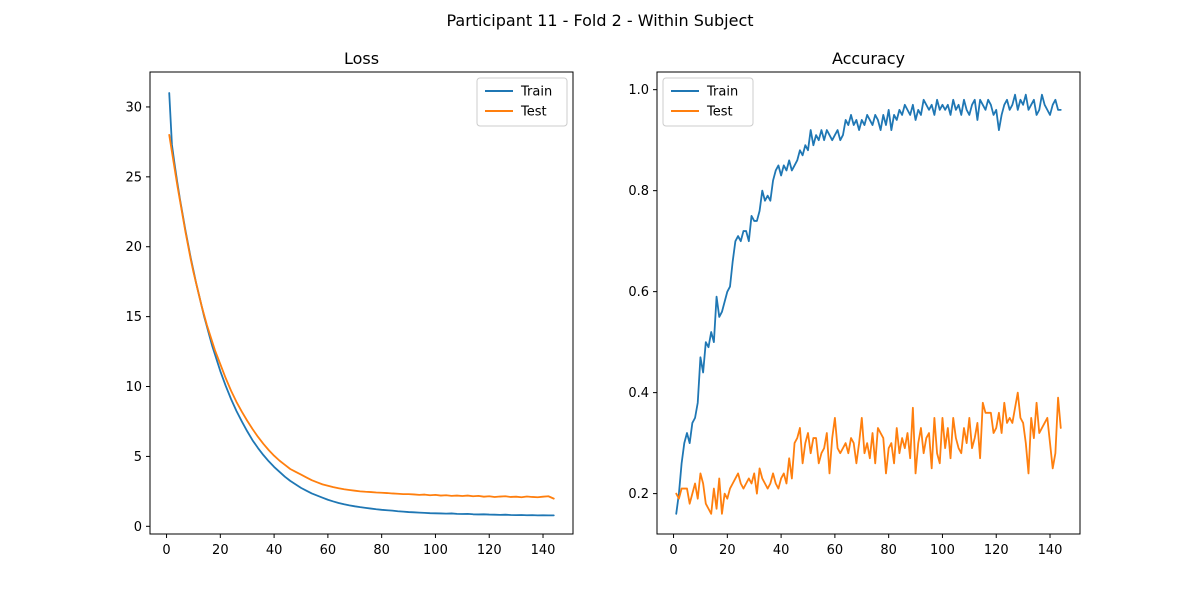 The width and height of the screenshot is (1200, 600). What do you see at coordinates (543, 550) in the screenshot?
I see `loss-x-tick-label: 140` at bounding box center [543, 550].